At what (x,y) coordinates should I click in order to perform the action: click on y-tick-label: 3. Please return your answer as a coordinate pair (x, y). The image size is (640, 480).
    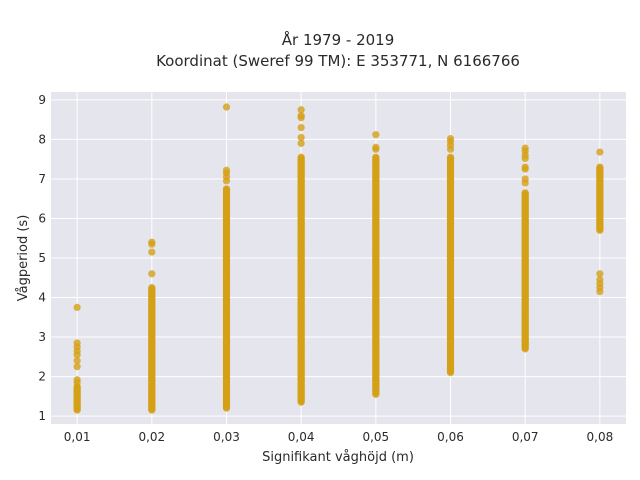
    Looking at the image, I should click on (42, 337).